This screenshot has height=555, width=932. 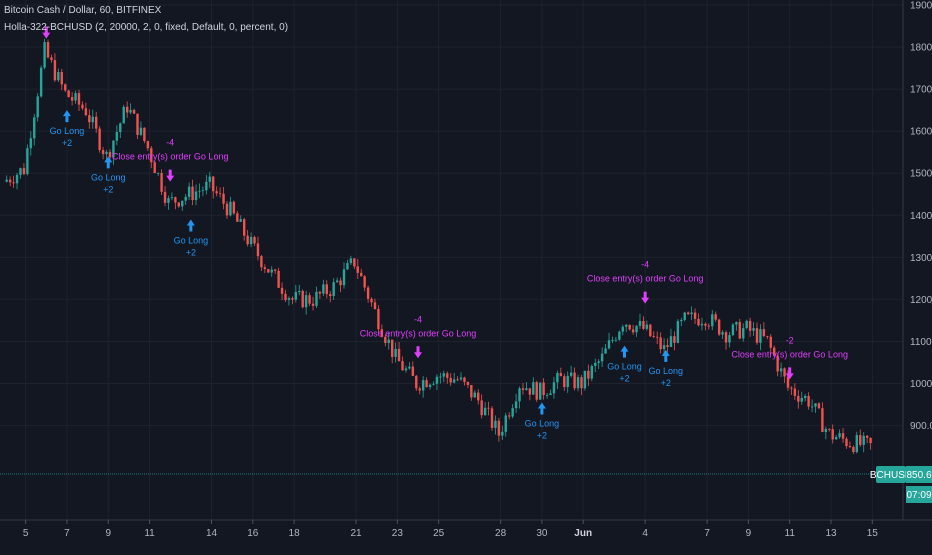 I want to click on time-tick-label: 21, so click(x=356, y=533).